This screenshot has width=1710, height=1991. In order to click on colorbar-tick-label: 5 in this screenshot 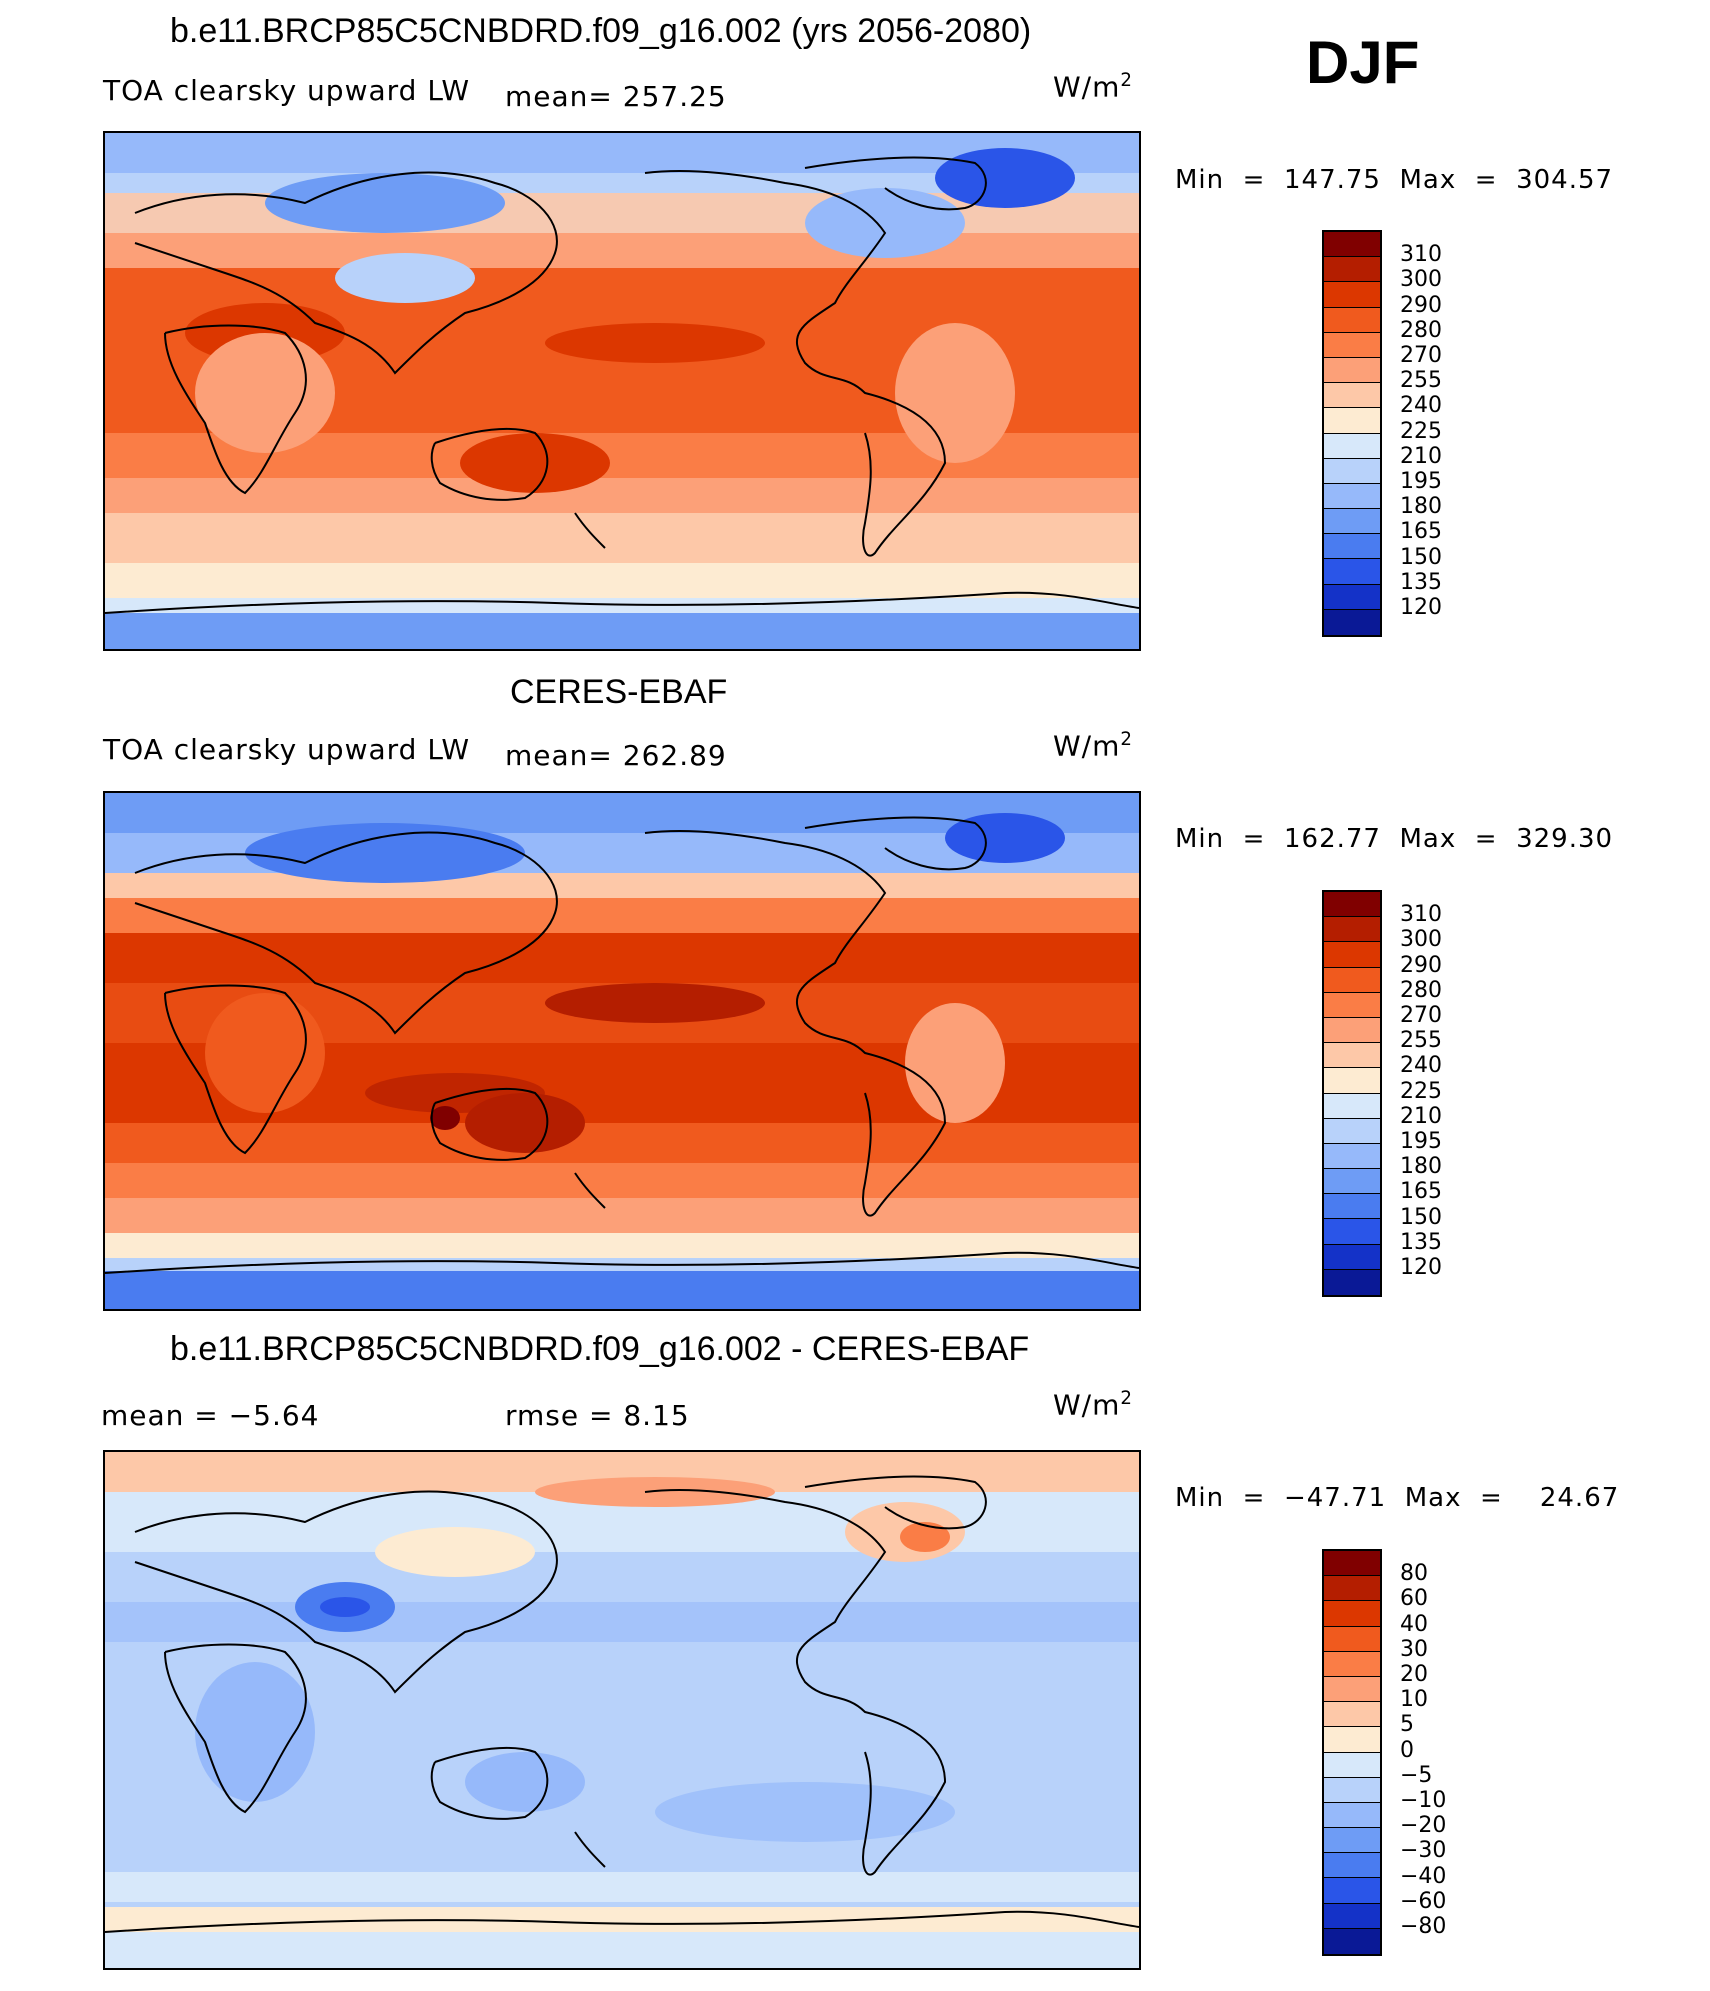, I will do `click(1407, 1725)`.